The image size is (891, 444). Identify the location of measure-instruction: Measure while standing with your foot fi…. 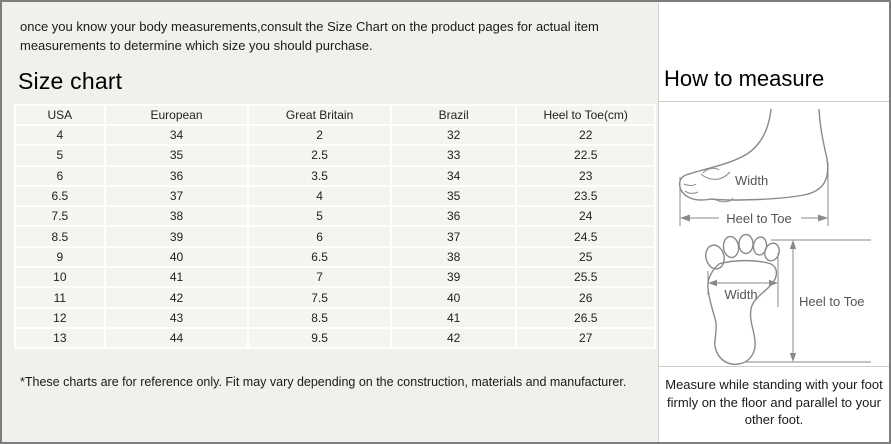
(774, 402).